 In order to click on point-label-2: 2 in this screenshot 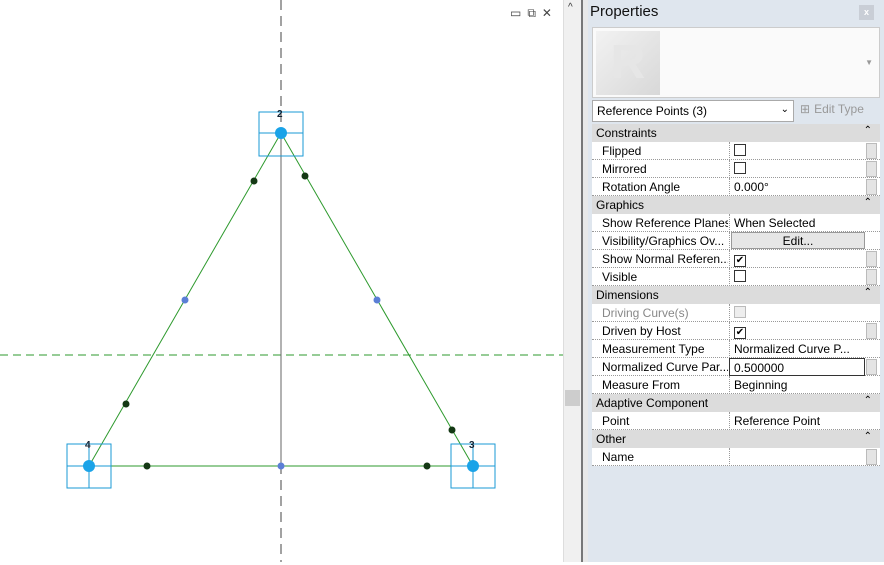, I will do `click(280, 114)`.